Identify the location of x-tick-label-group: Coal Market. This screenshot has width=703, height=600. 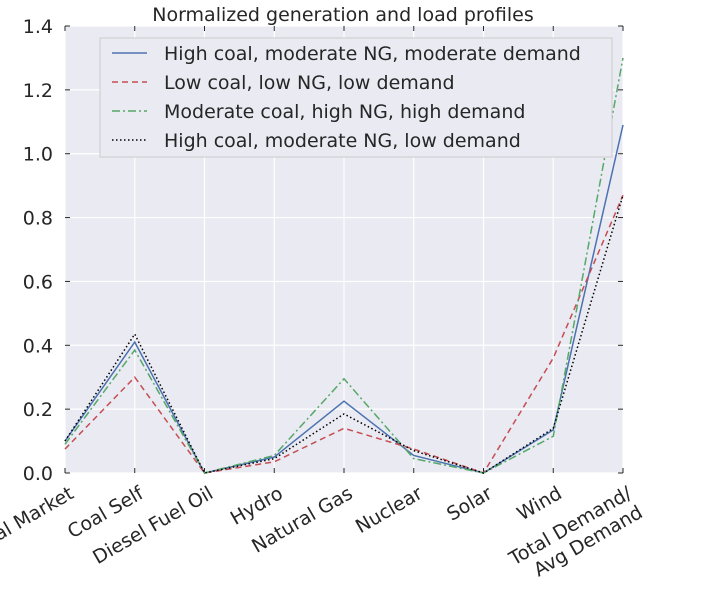
(39, 520).